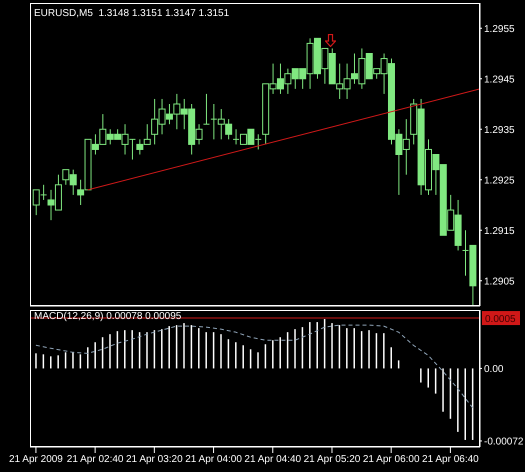 The image size is (525, 472). Describe the element at coordinates (500, 282) in the screenshot. I see `y-tick-label: 1.2905` at that location.